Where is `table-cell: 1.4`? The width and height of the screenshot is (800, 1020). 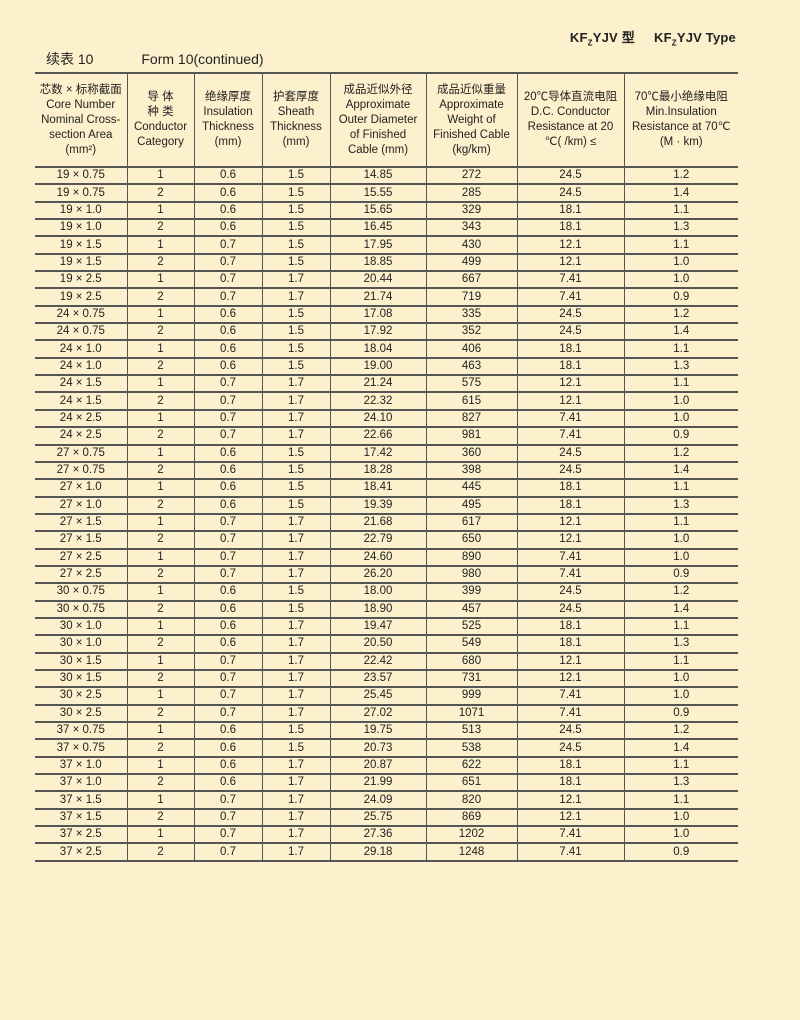 table-cell: 1.4 is located at coordinates (680, 332).